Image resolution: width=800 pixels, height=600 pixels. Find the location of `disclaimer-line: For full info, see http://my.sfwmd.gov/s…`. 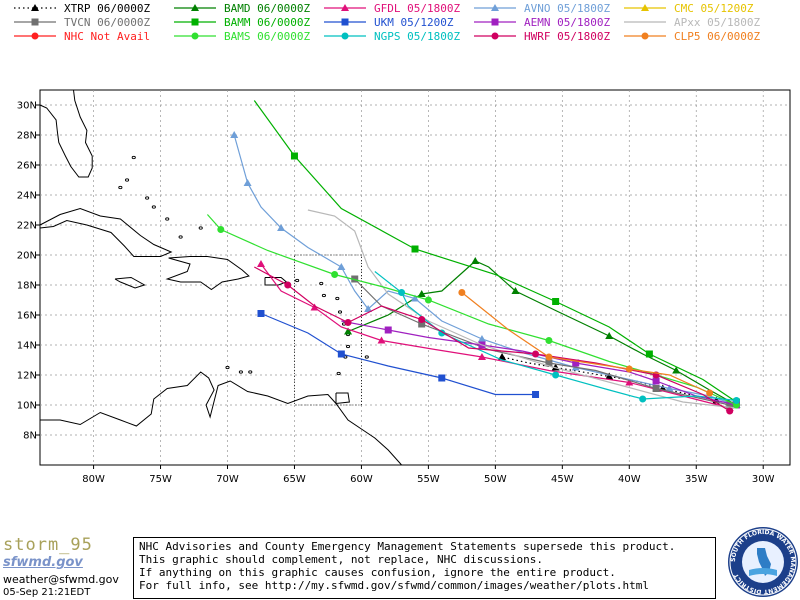

disclaimer-line: For full info, see http://my.sfwmd.gov/s… is located at coordinates (394, 585).